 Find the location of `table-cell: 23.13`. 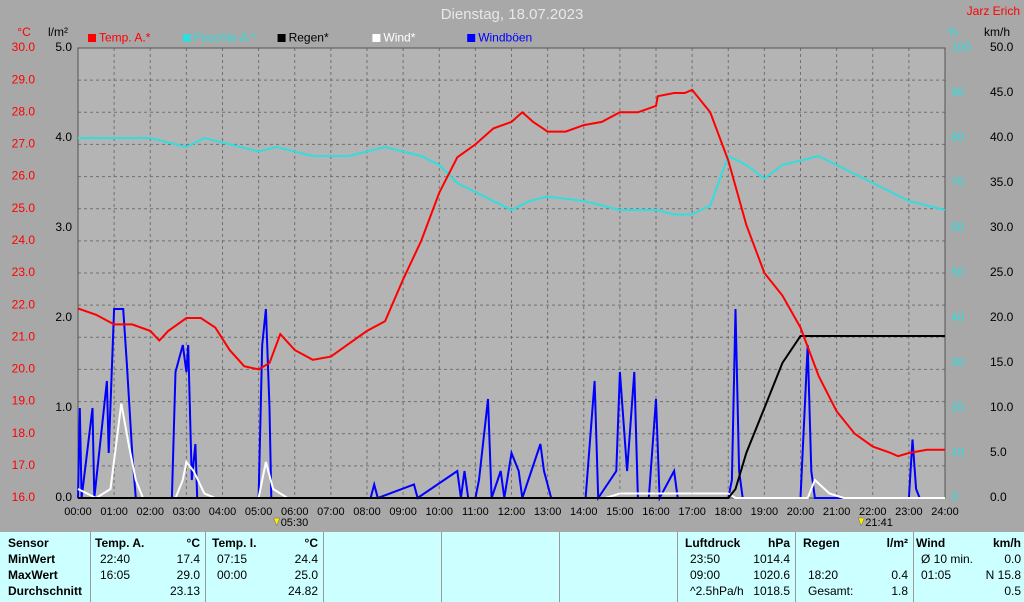

table-cell: 23.13 is located at coordinates (184, 591).